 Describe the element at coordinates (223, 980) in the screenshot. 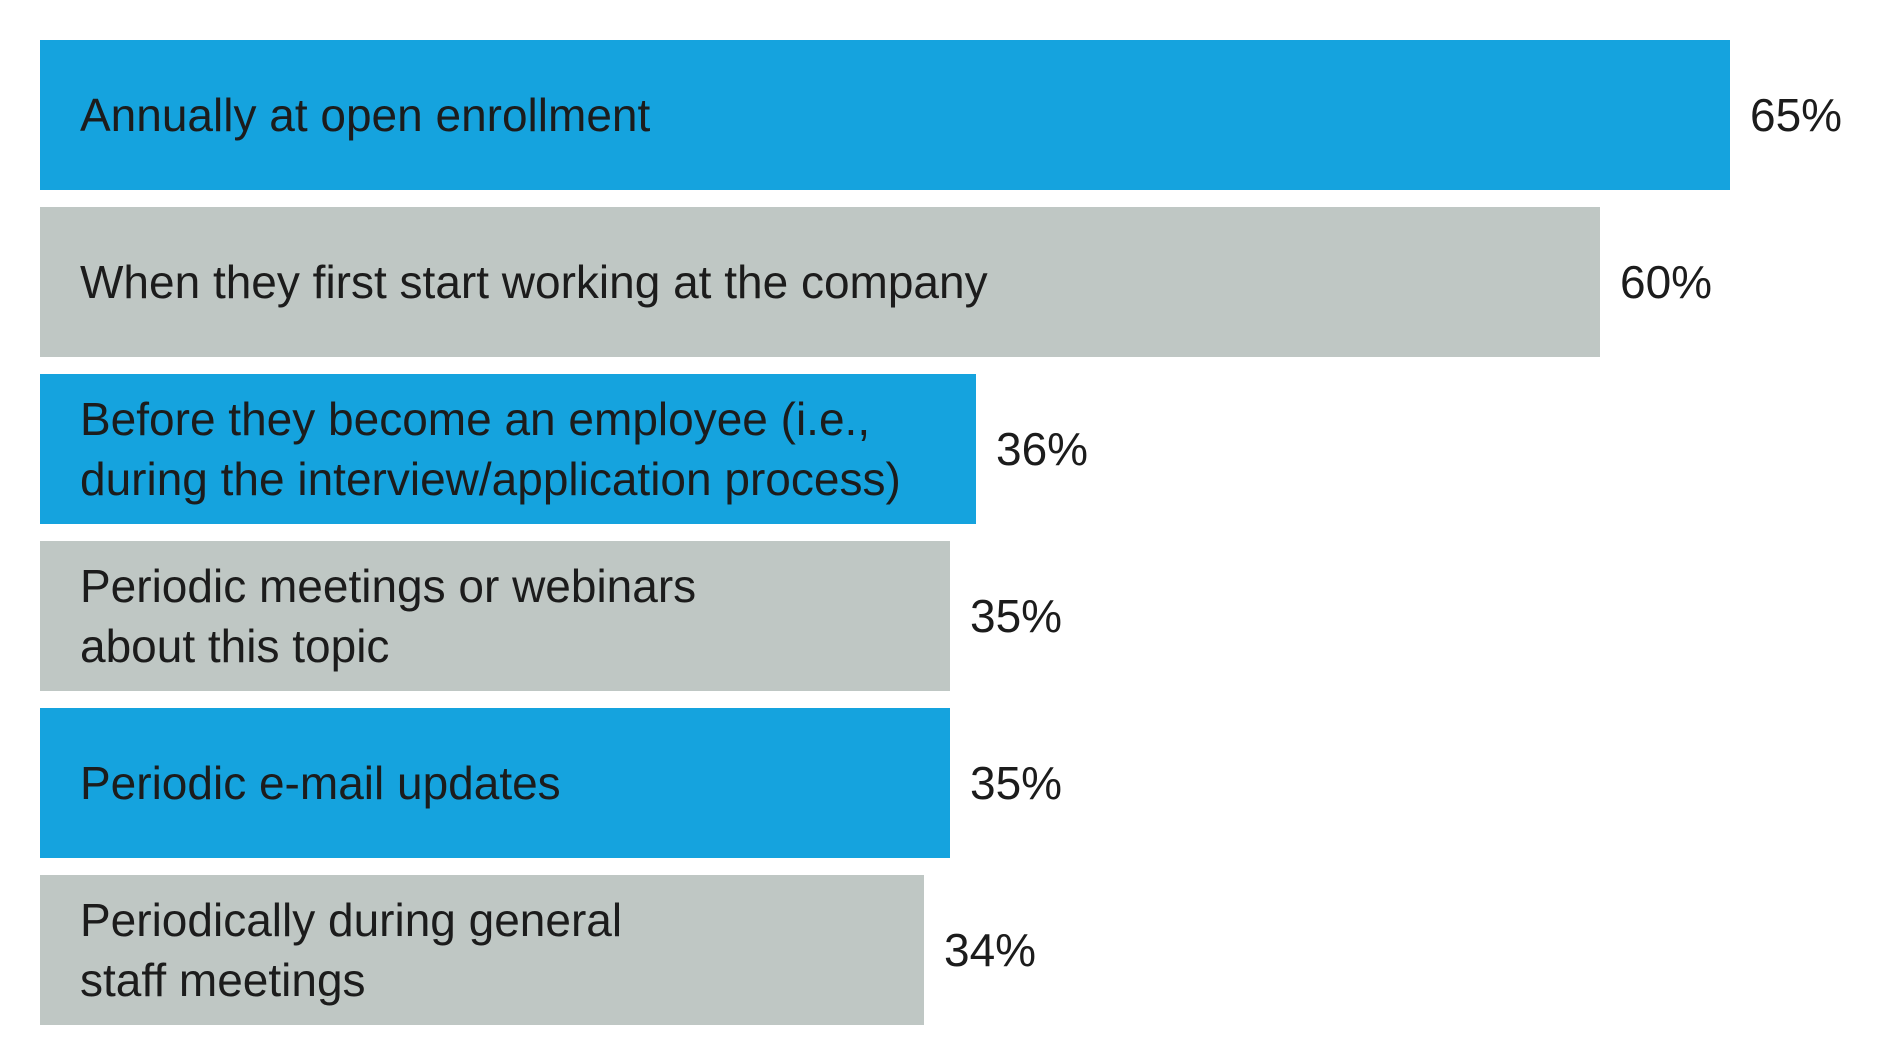

I see `category-label-line: staff meetings` at that location.